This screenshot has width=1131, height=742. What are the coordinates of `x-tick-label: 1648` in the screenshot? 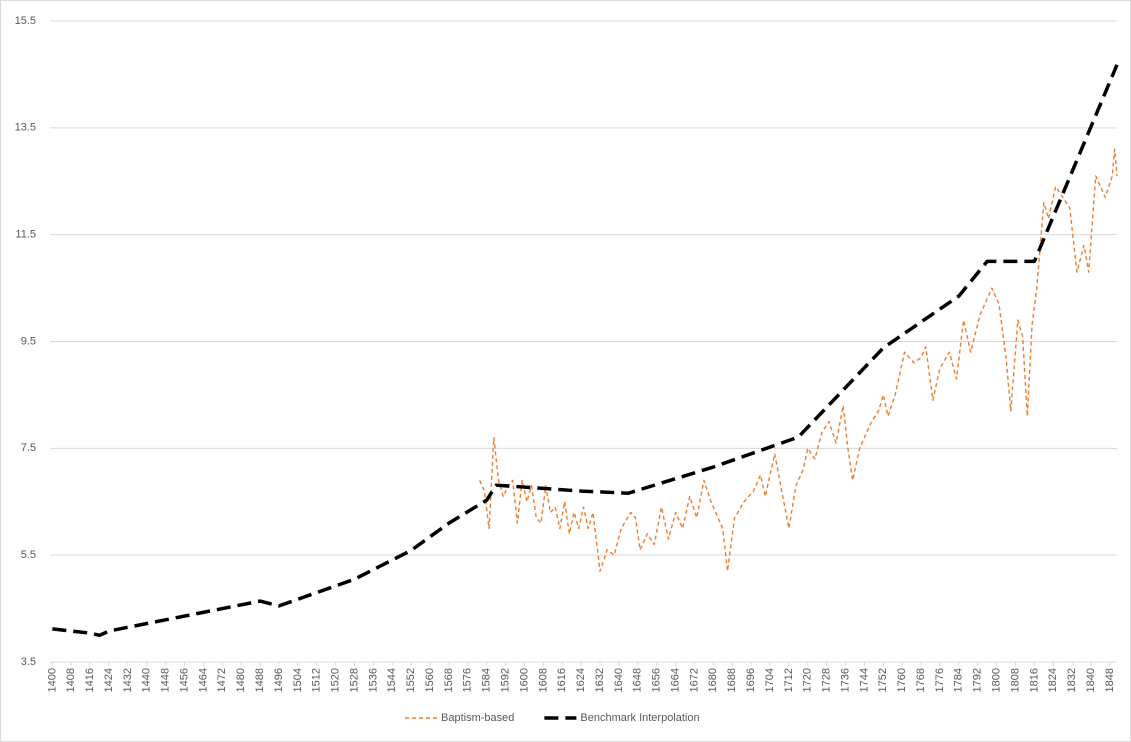 It's located at (638, 680).